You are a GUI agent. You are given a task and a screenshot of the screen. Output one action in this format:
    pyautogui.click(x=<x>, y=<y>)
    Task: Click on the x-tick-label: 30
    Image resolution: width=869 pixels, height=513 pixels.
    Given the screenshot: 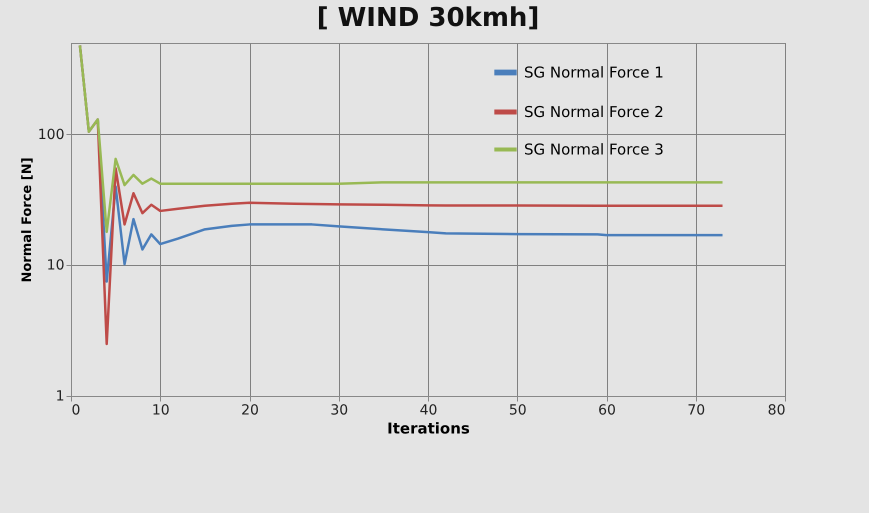 What is the action you would take?
    pyautogui.click(x=339, y=410)
    